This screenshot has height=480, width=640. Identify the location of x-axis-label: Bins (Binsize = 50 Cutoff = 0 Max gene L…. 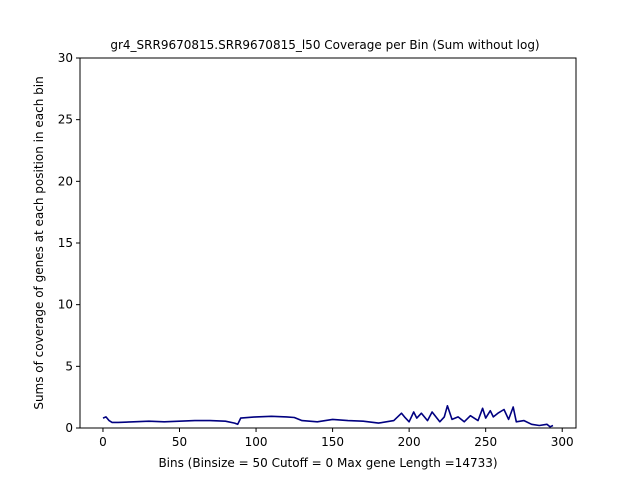
(327, 463).